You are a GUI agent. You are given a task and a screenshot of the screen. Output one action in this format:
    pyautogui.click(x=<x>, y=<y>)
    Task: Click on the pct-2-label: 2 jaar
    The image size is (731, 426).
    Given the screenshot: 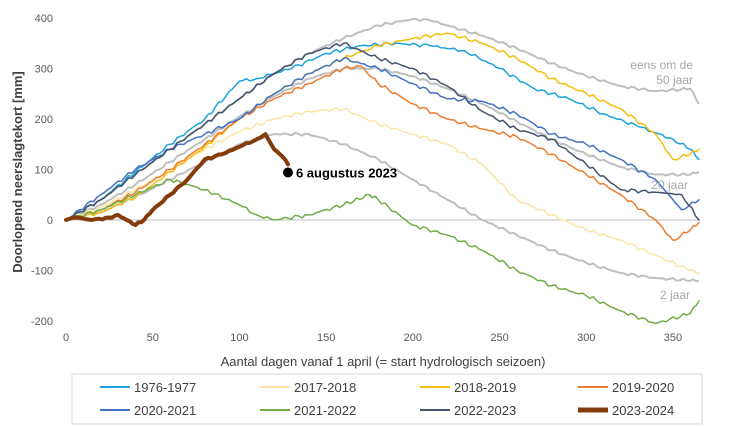 What is the action you would take?
    pyautogui.click(x=675, y=295)
    